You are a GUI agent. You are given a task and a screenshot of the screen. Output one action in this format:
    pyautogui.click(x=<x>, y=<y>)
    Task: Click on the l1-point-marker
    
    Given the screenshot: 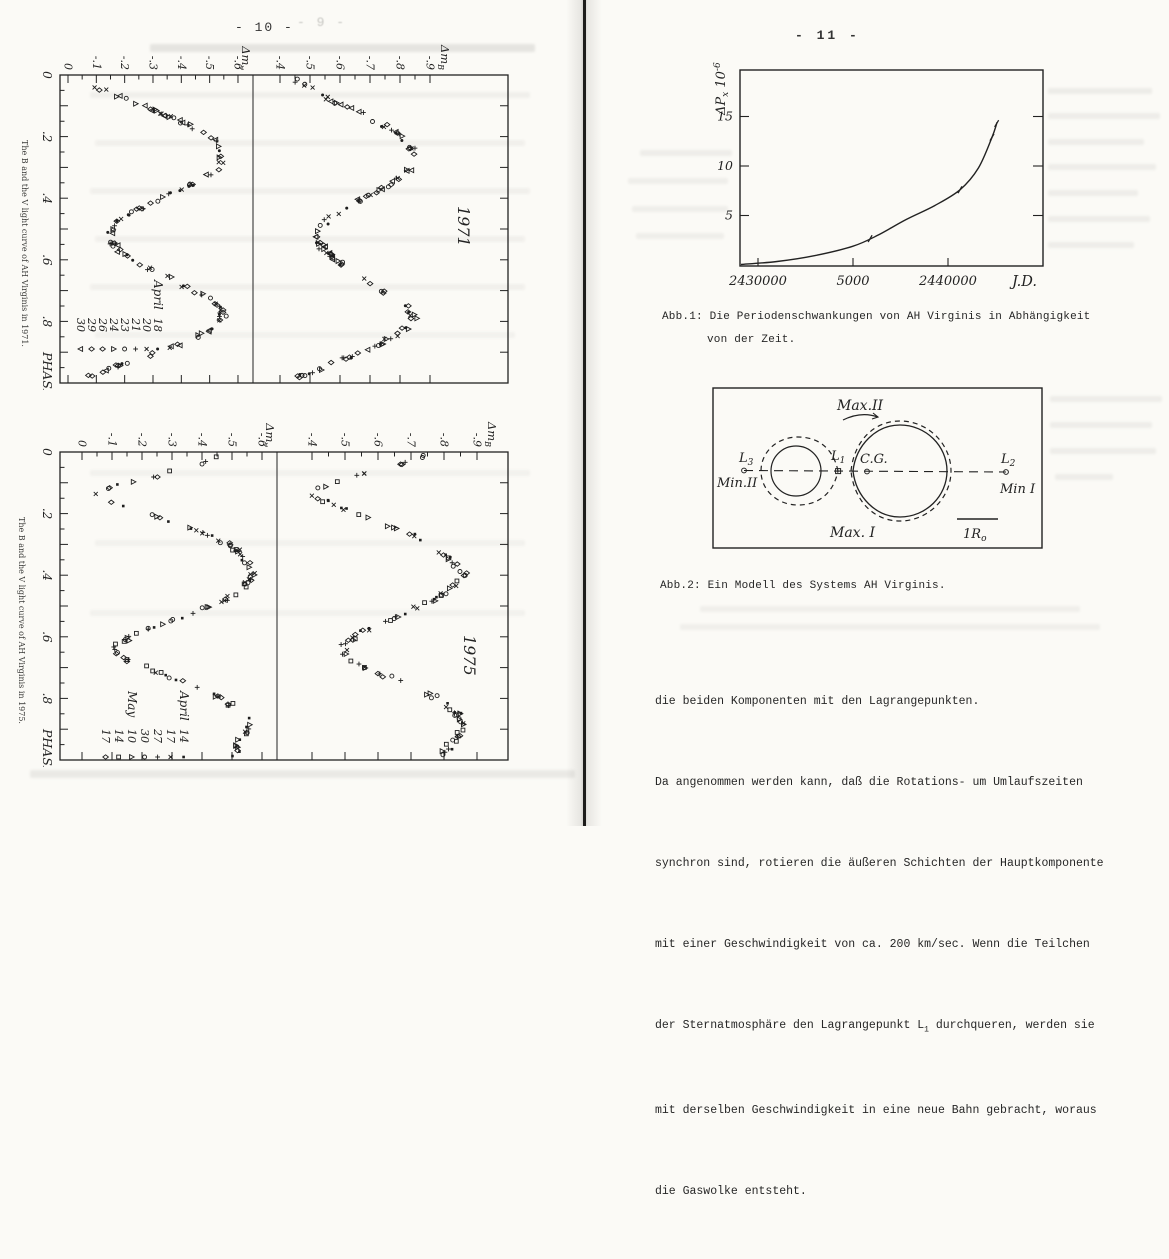 What is the action you would take?
    pyautogui.click(x=838, y=471)
    